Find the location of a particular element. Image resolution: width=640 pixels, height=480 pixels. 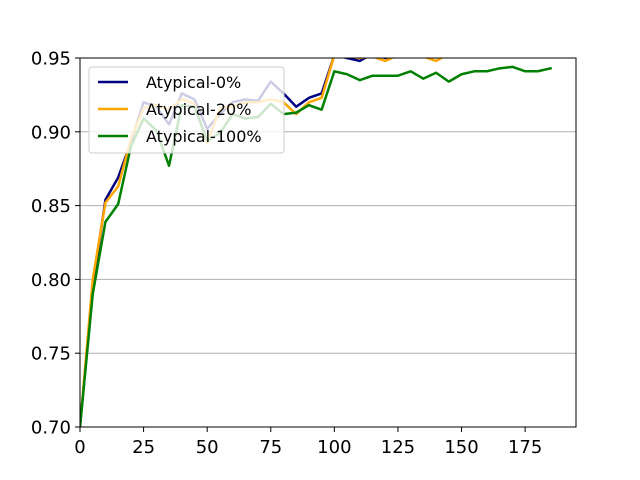

y-tick-label: 0.80 is located at coordinates (51, 280).